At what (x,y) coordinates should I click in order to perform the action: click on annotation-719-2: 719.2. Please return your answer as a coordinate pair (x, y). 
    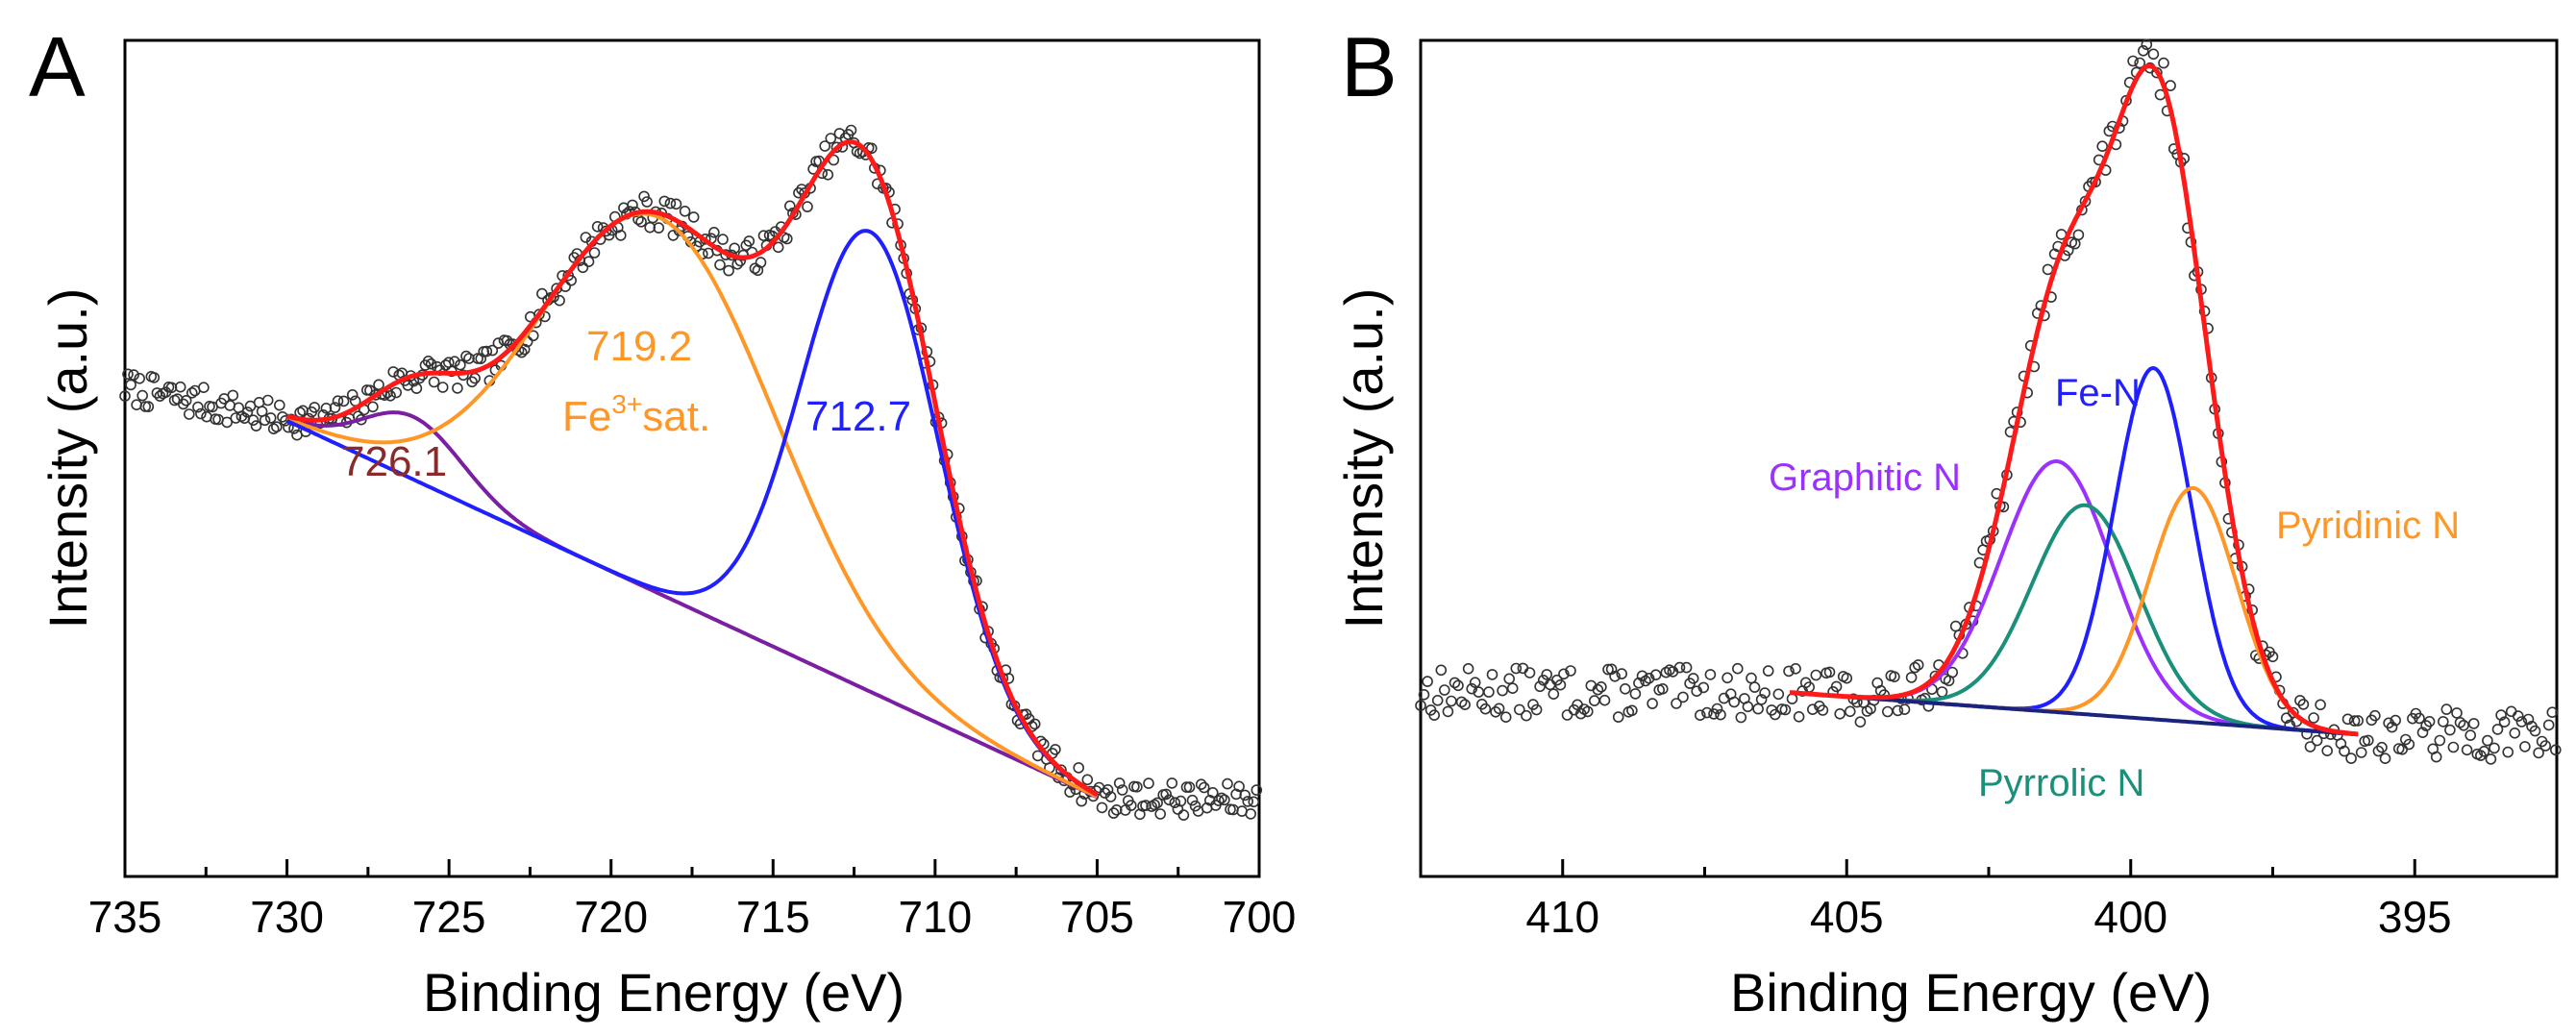
    Looking at the image, I should click on (639, 346).